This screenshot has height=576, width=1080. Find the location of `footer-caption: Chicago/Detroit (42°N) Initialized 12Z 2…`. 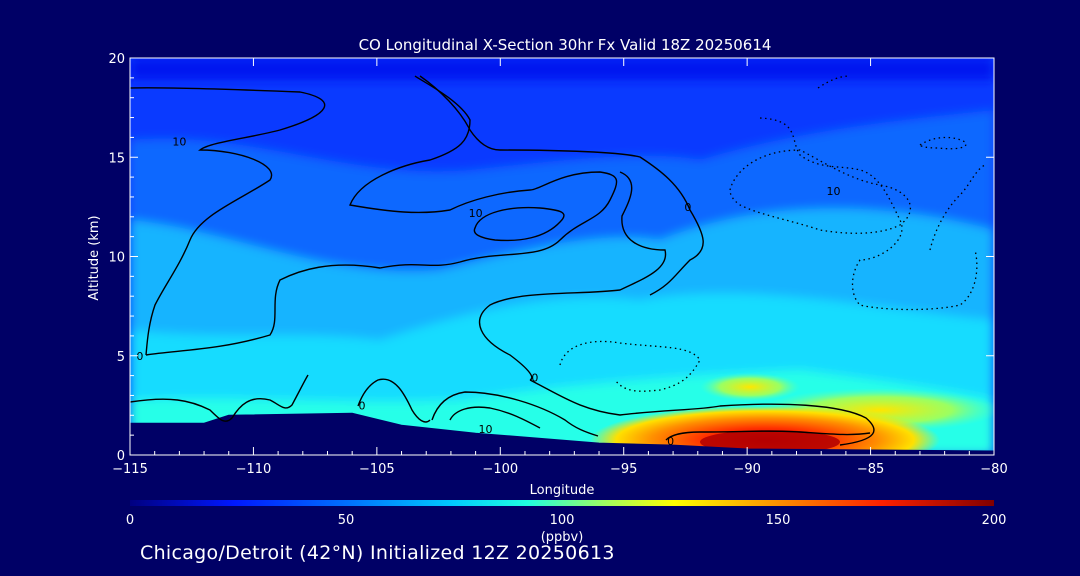

footer-caption: Chicago/Detroit (42°N) Initialized 12Z 2… is located at coordinates (377, 553).